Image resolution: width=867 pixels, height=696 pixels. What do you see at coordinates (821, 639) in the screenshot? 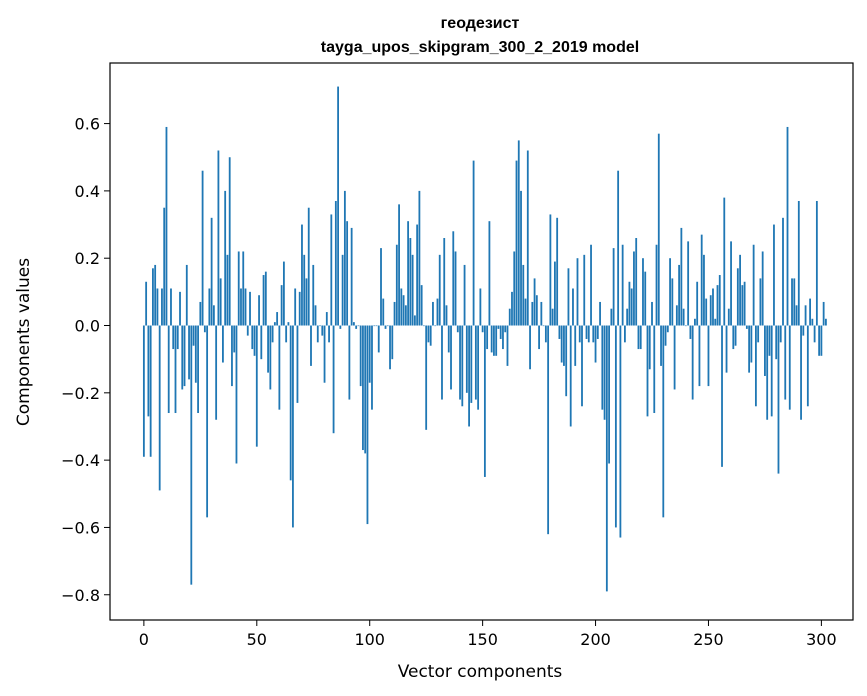
I see `x-tick-label: 300` at bounding box center [821, 639].